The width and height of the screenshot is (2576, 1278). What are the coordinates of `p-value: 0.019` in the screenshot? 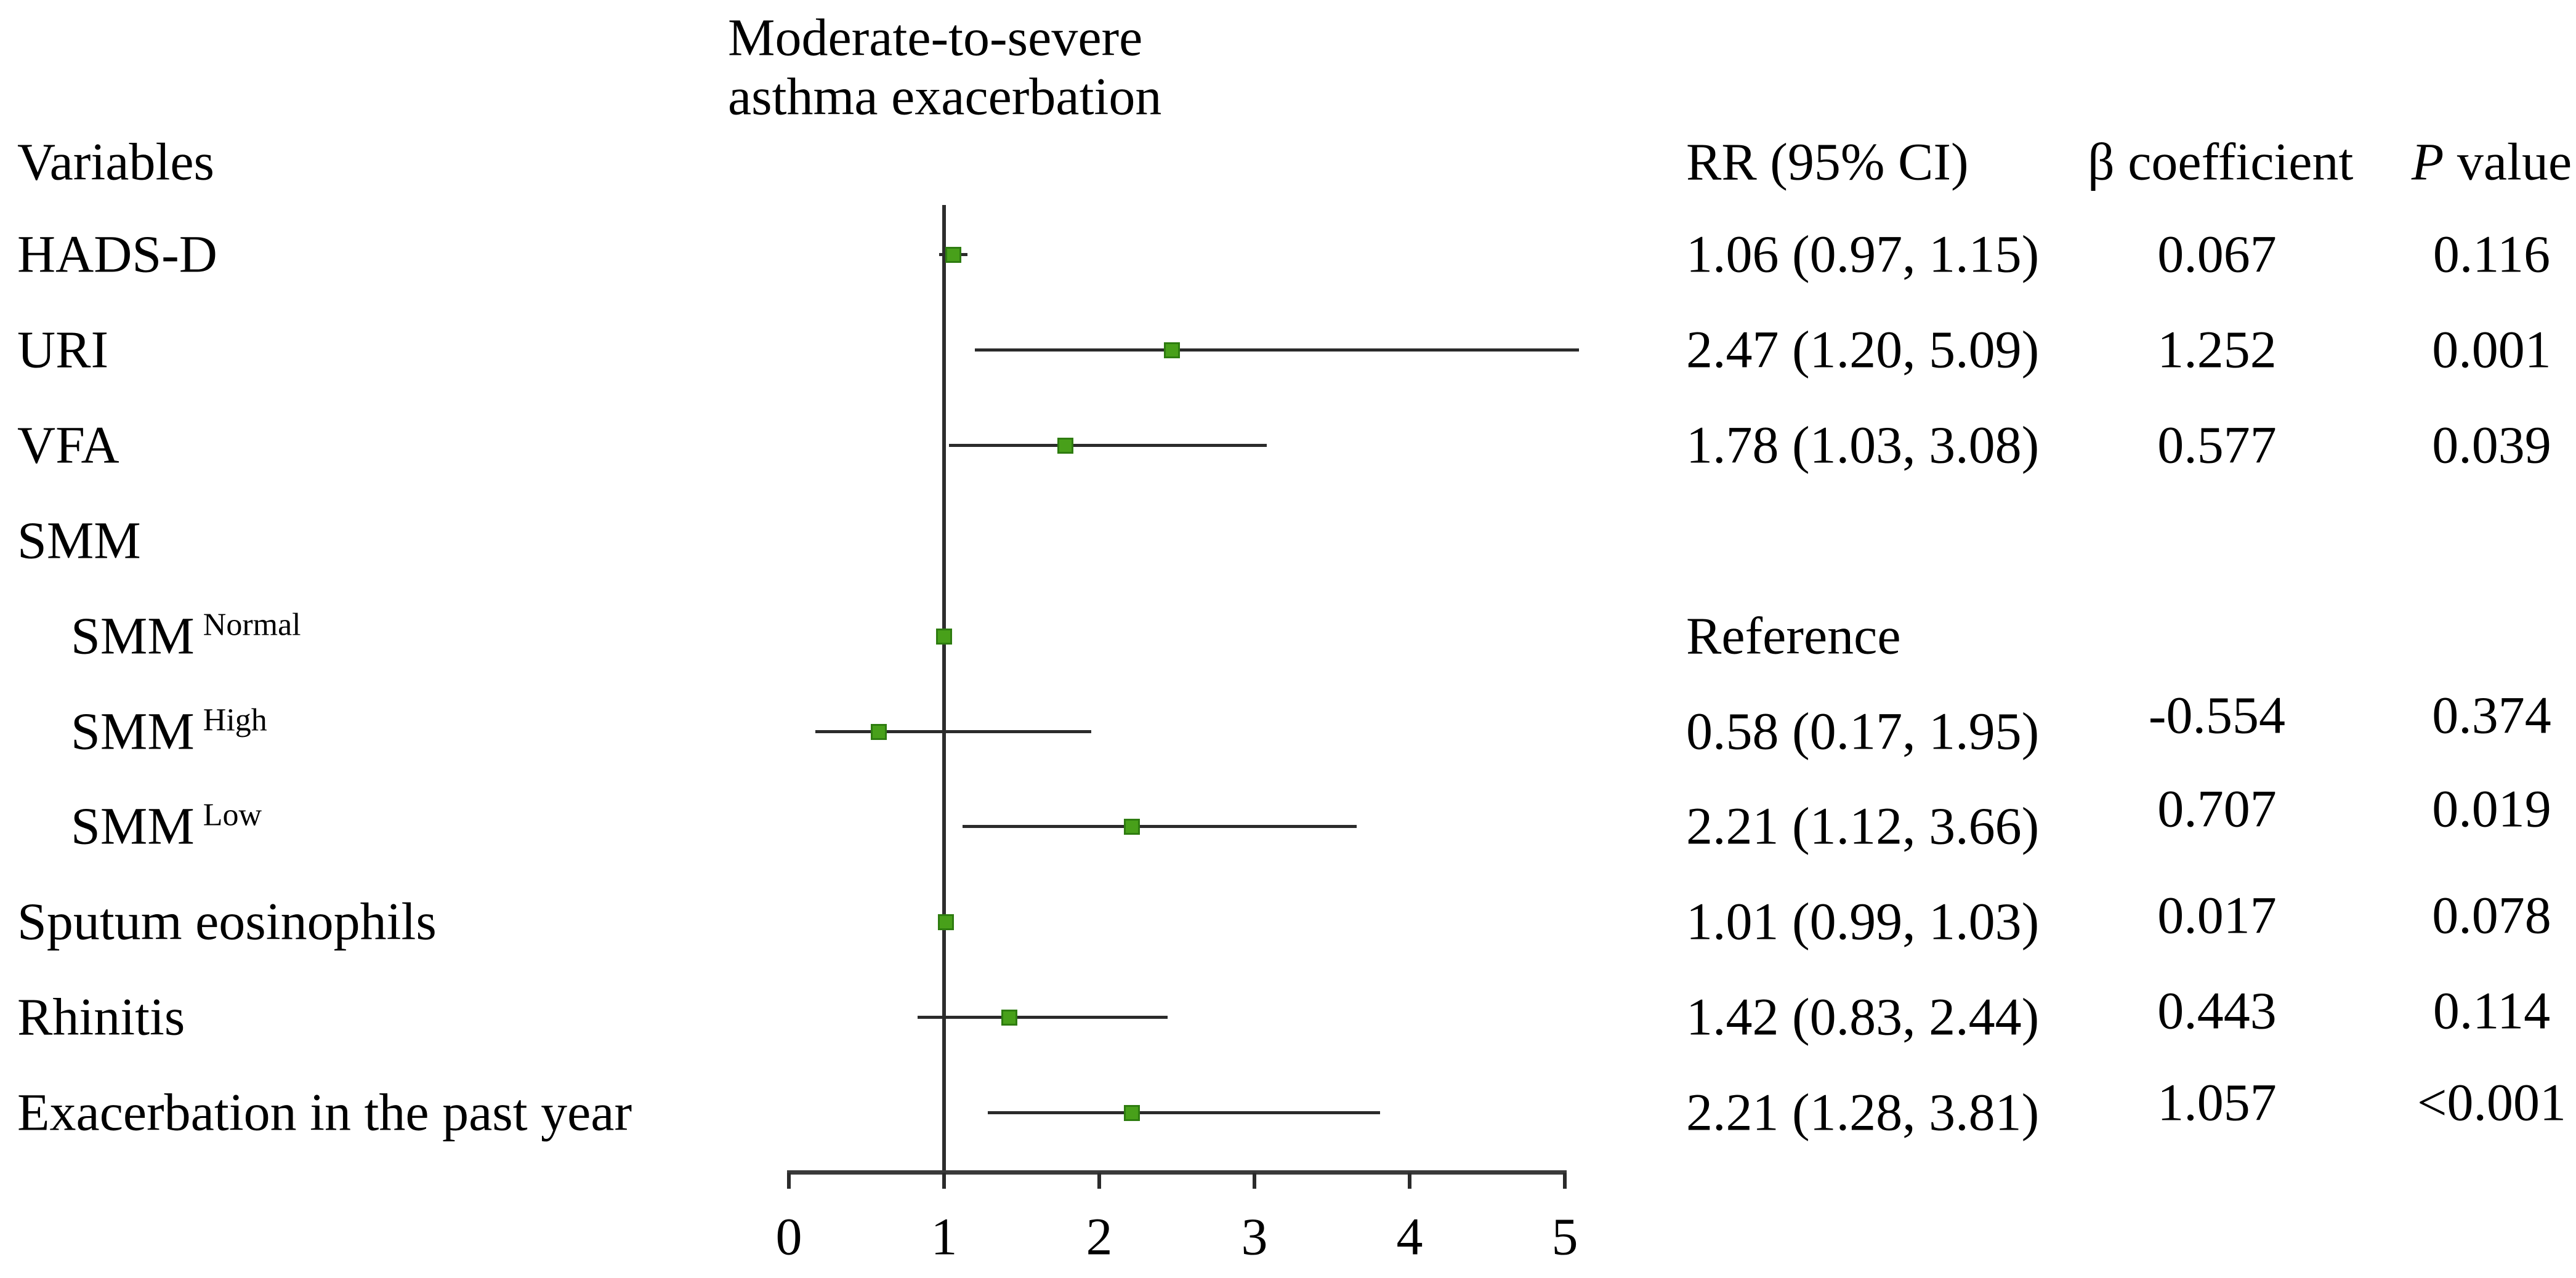 It's located at (2491, 808).